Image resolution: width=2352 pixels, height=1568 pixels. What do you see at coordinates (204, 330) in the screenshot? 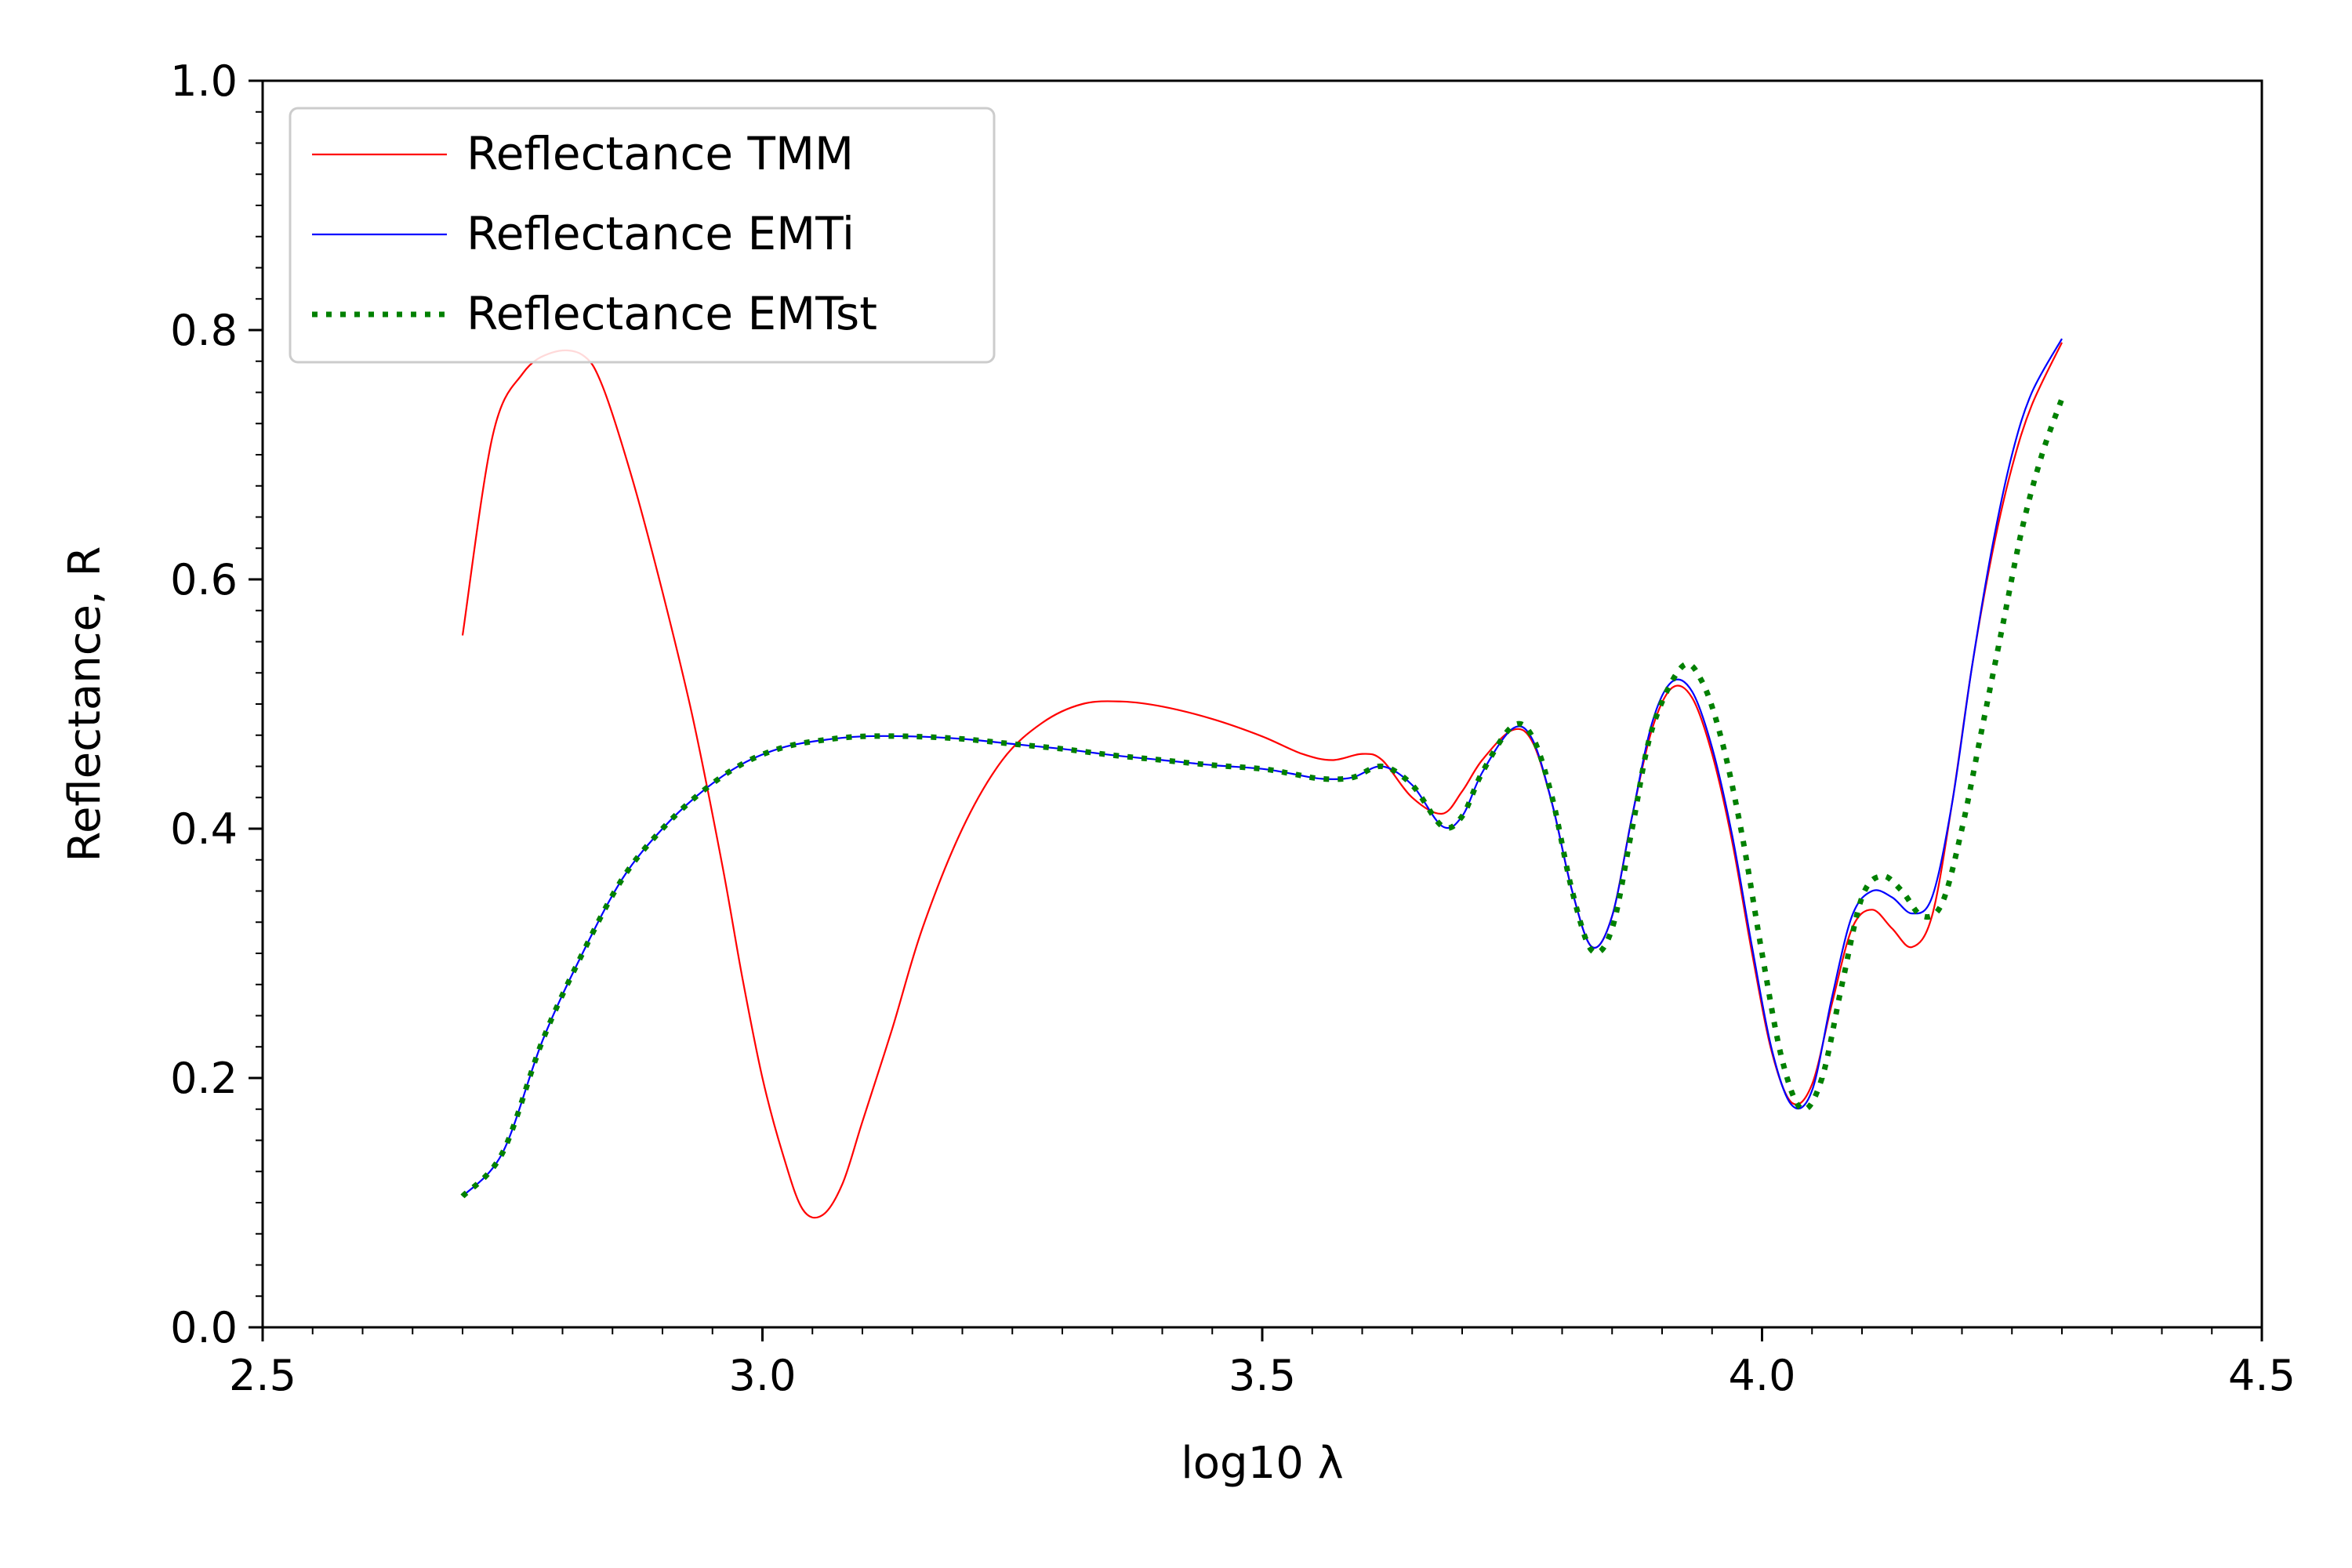
I see `y-tick-label: 0.8` at bounding box center [204, 330].